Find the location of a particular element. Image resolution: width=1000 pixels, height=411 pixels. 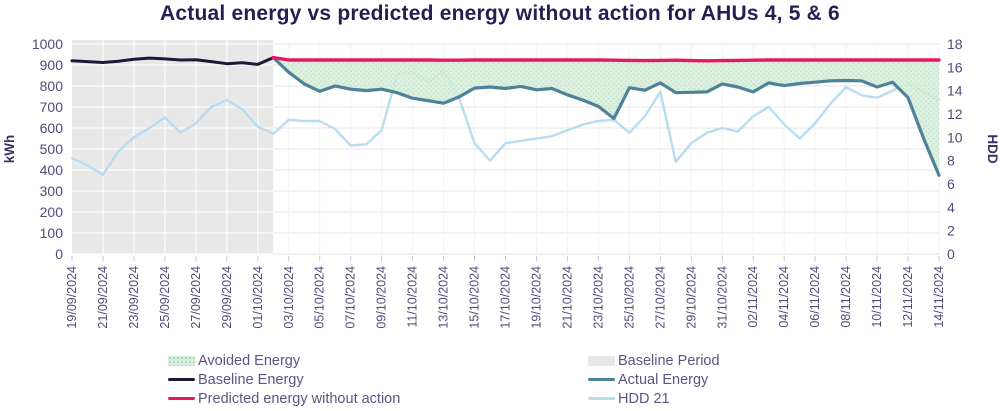

x-axis-tick-label: 07/10/2024 is located at coordinates (351, 297).